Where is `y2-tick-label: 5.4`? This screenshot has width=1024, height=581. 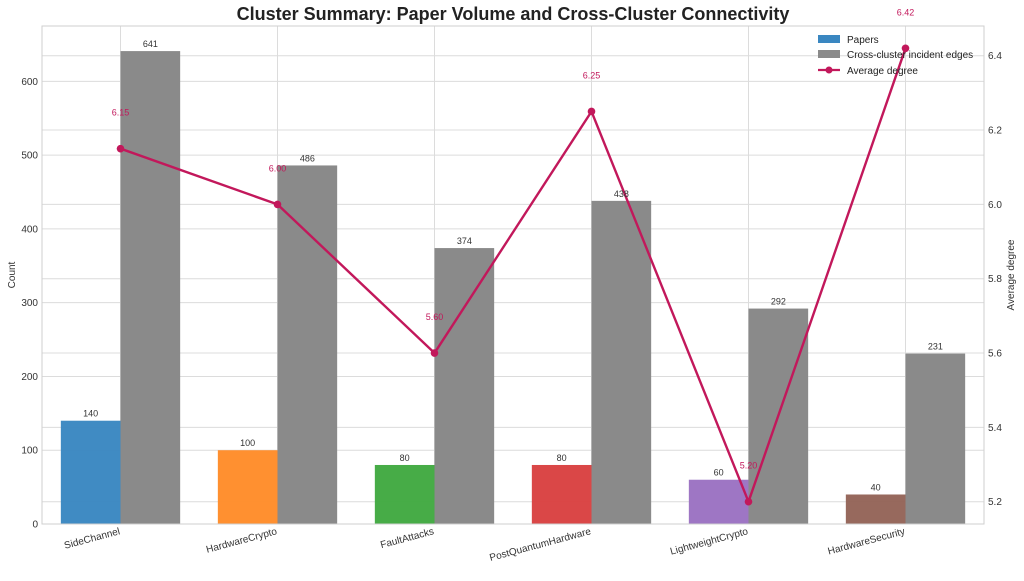
y2-tick-label: 5.4 is located at coordinates (995, 428).